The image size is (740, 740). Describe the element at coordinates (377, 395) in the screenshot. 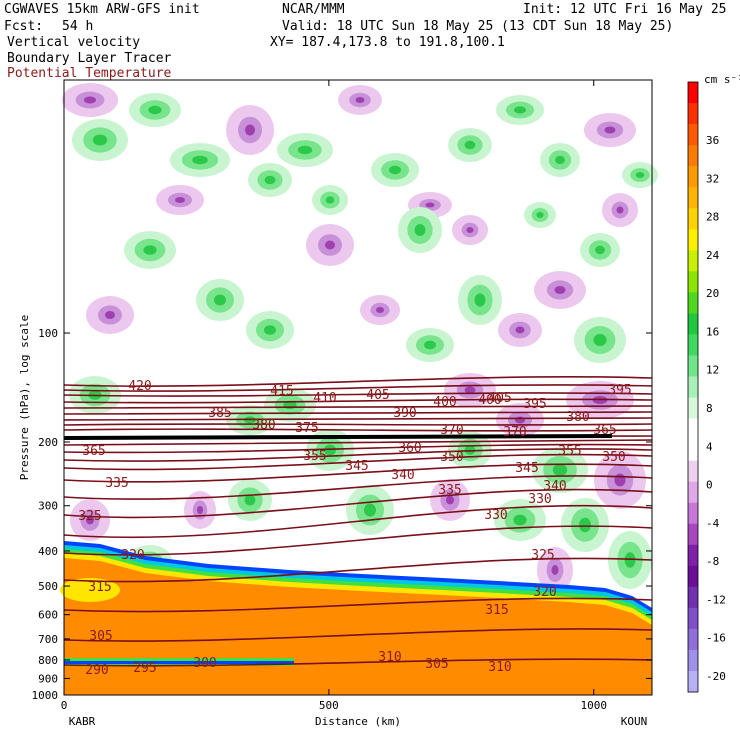

I see `theta-contour-label: 405` at that location.